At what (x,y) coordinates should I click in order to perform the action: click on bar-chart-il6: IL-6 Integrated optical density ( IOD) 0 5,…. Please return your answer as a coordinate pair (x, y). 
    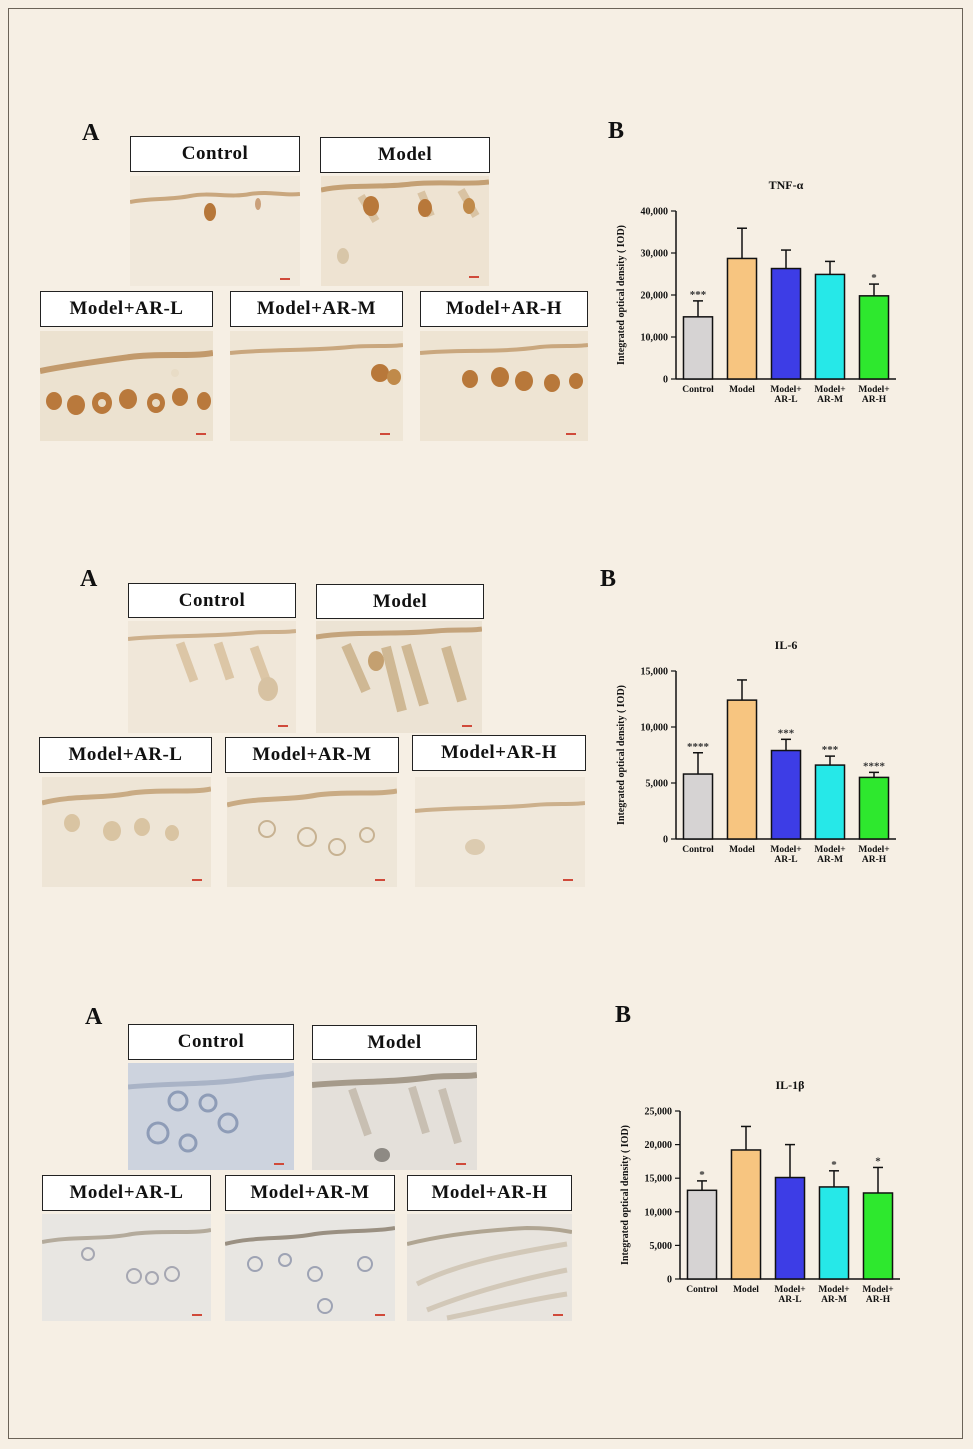
    Looking at the image, I should click on (756, 751).